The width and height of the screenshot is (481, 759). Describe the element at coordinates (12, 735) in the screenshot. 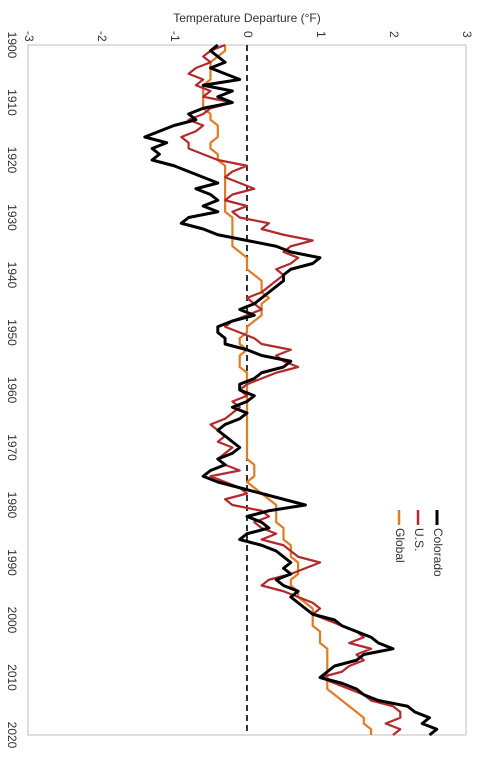

I see `x-tick-label: 2020` at that location.